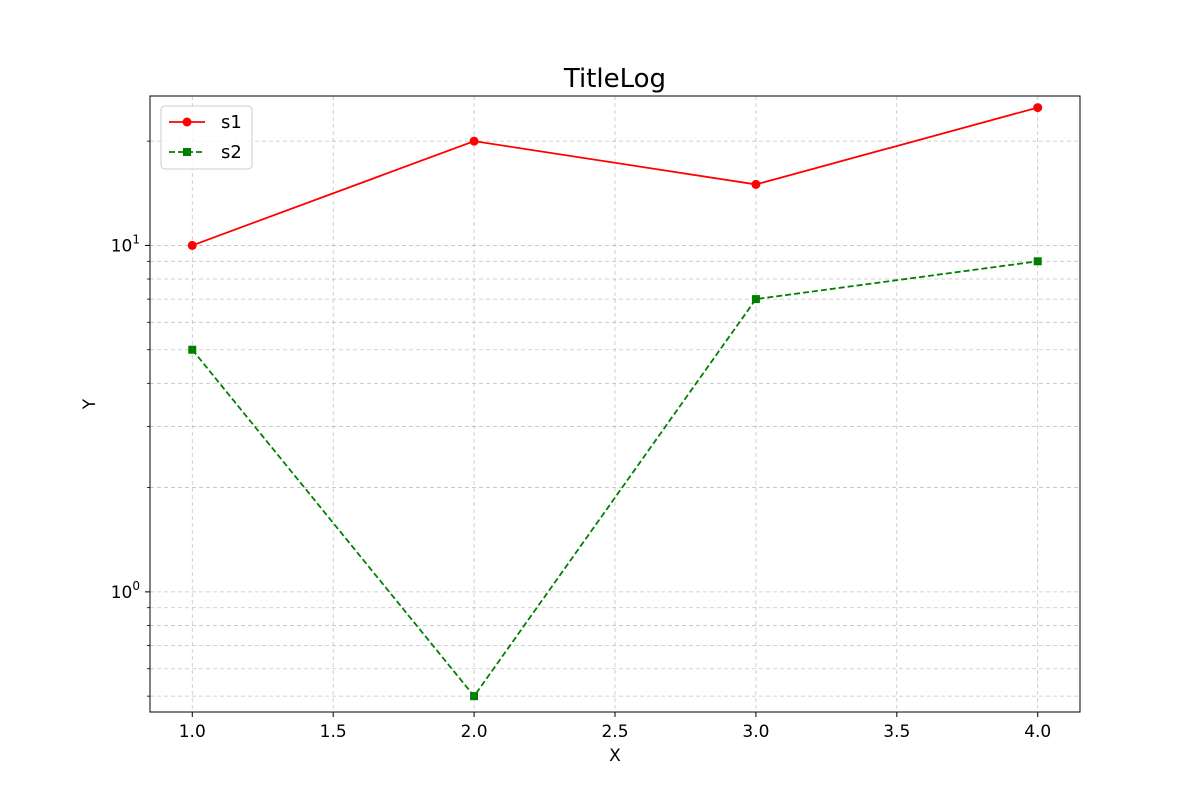 This screenshot has height=800, width=1200. What do you see at coordinates (192, 732) in the screenshot?
I see `x-tick-label: 1.0` at bounding box center [192, 732].